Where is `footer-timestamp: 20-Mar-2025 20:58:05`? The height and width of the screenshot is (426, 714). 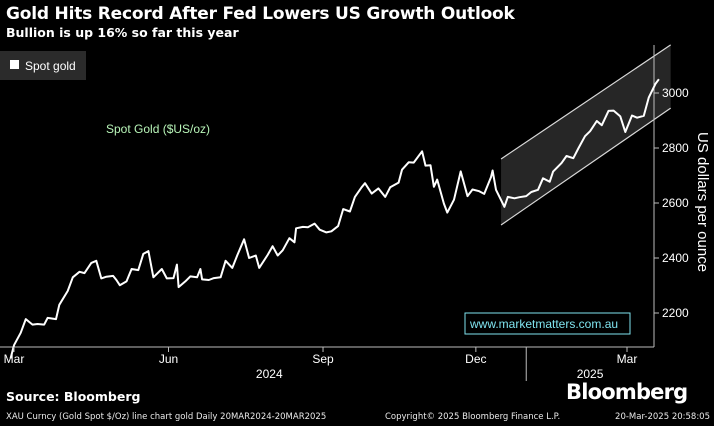
footer-timestamp: 20-Mar-2025 20:58:05 is located at coordinates (662, 417).